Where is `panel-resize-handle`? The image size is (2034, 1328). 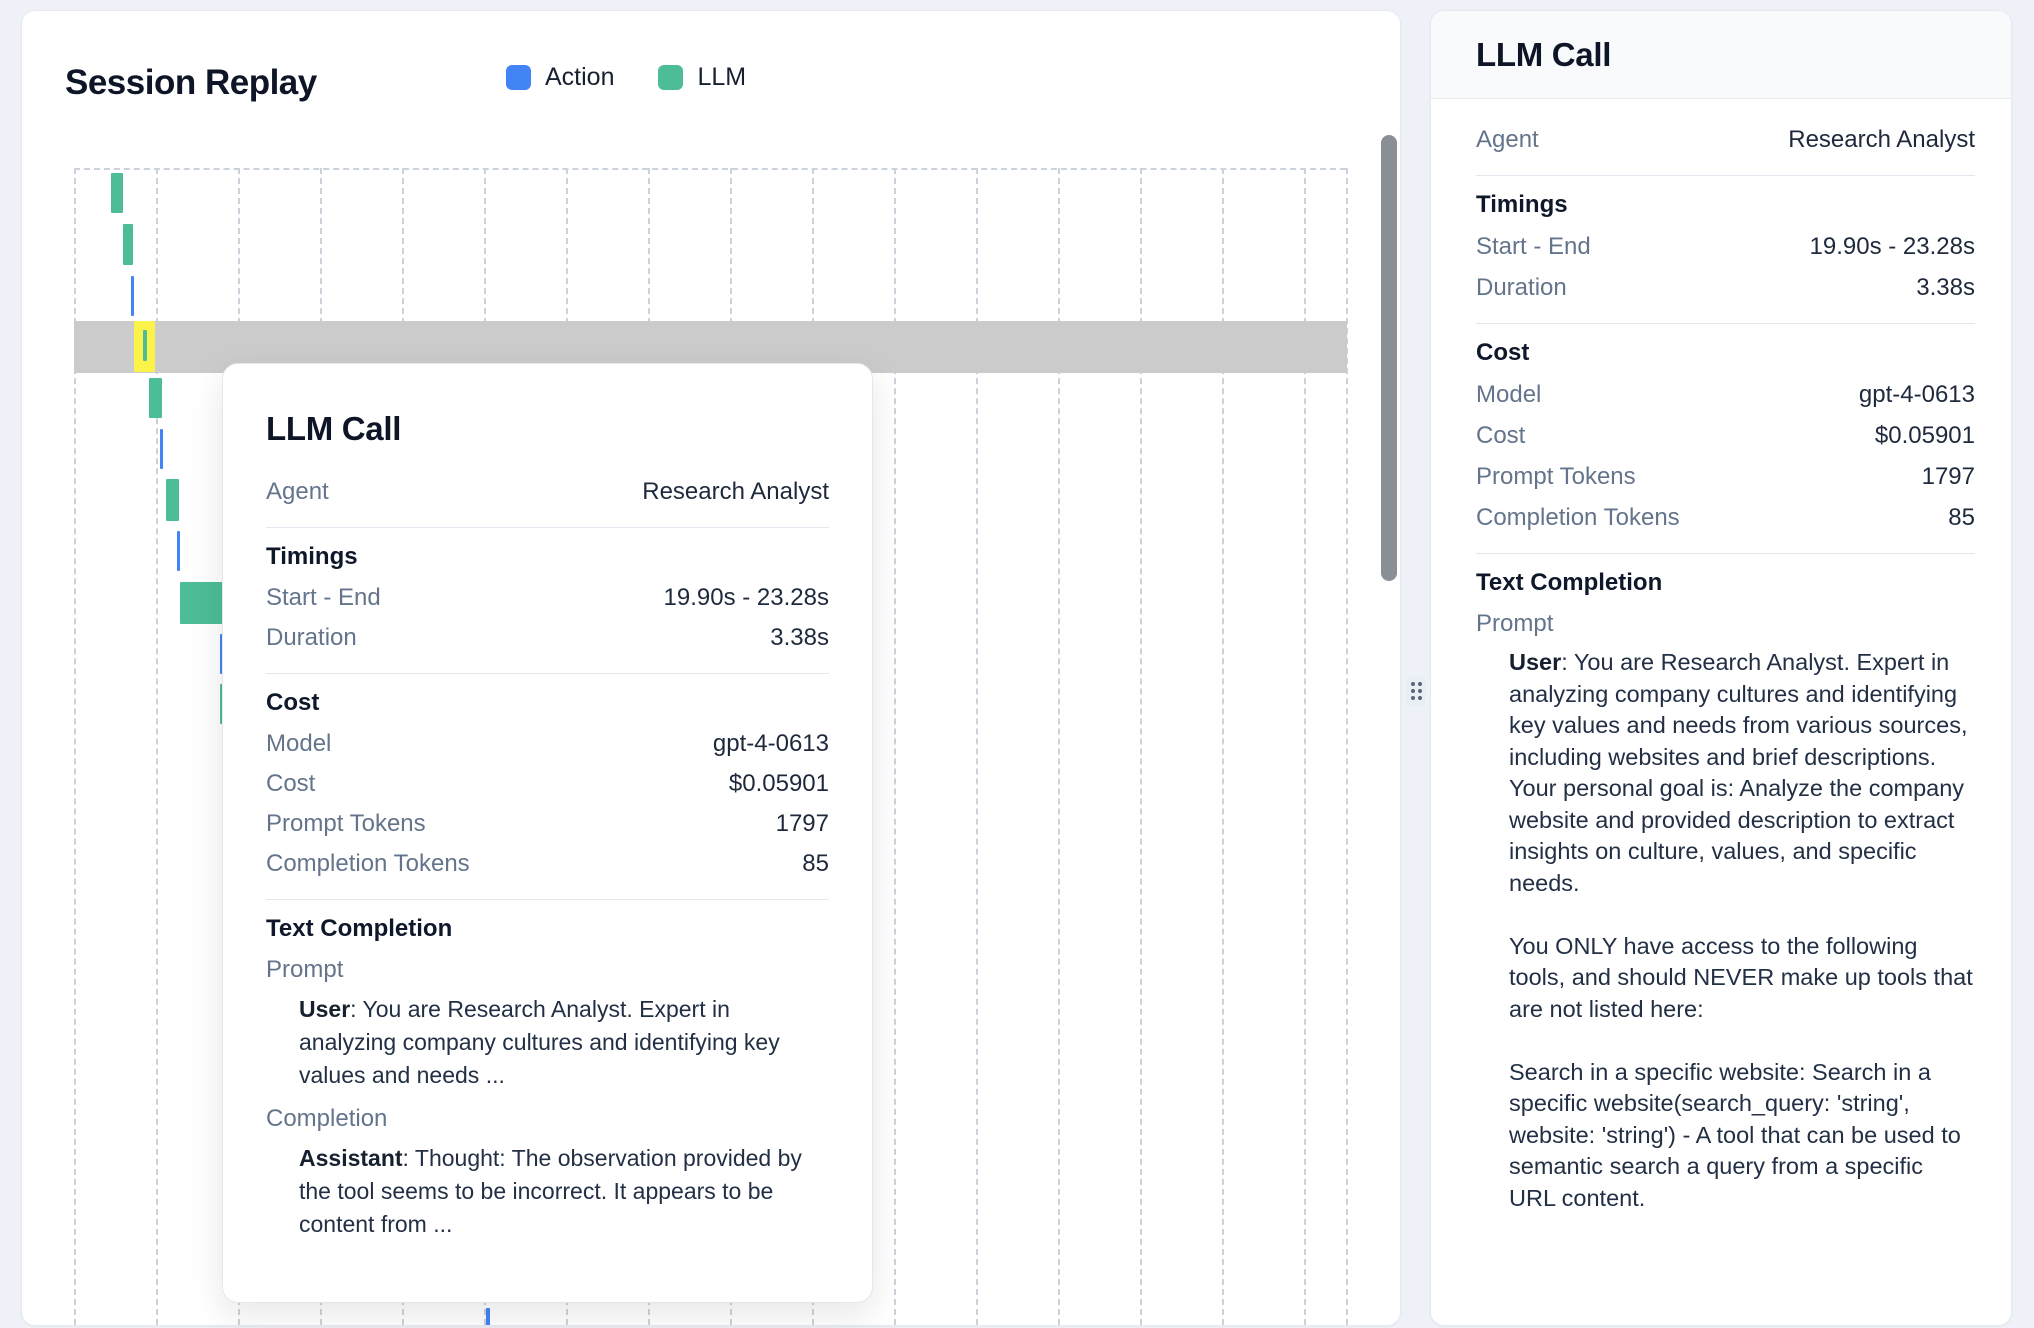
panel-resize-handle is located at coordinates (1416, 691).